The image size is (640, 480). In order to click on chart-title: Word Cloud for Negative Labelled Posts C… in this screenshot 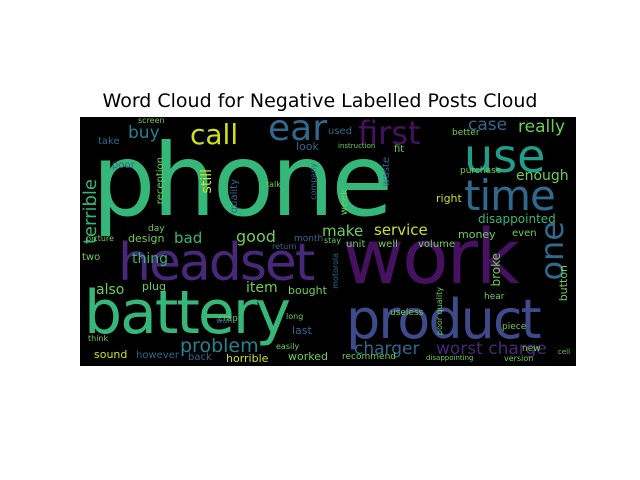, I will do `click(320, 101)`.